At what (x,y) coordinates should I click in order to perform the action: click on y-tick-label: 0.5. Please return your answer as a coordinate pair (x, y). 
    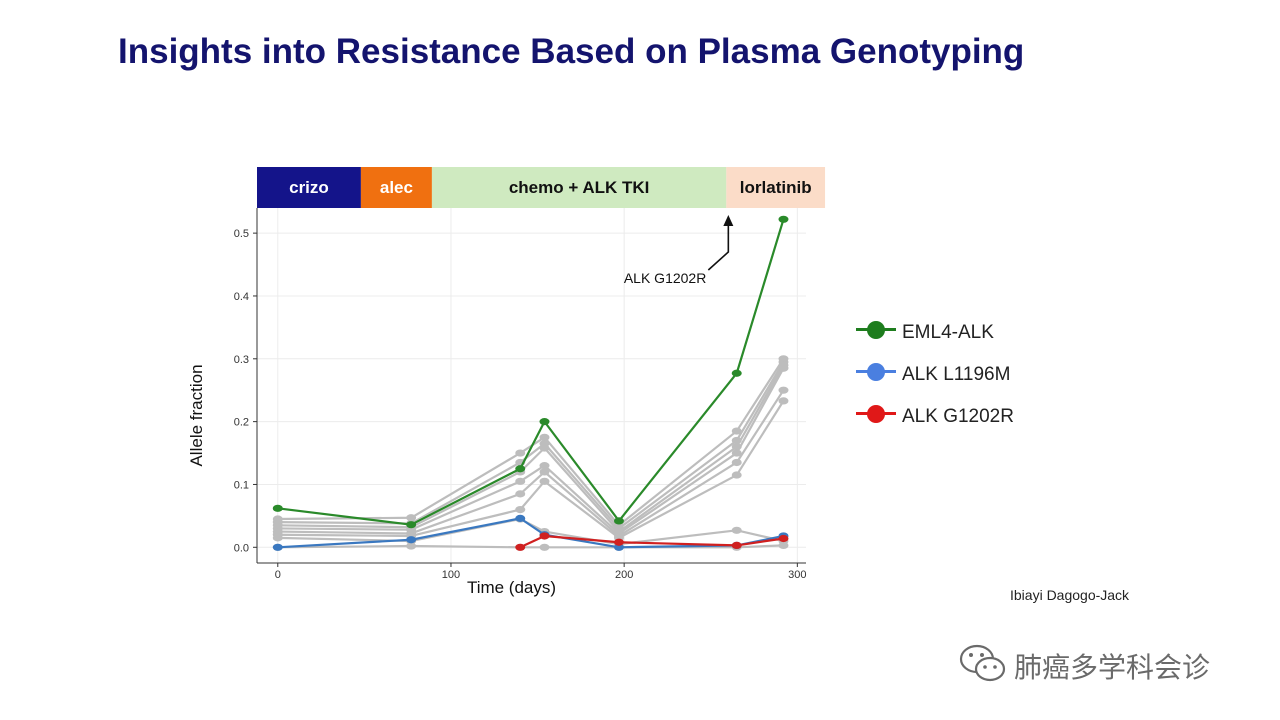
    Looking at the image, I should click on (241, 234).